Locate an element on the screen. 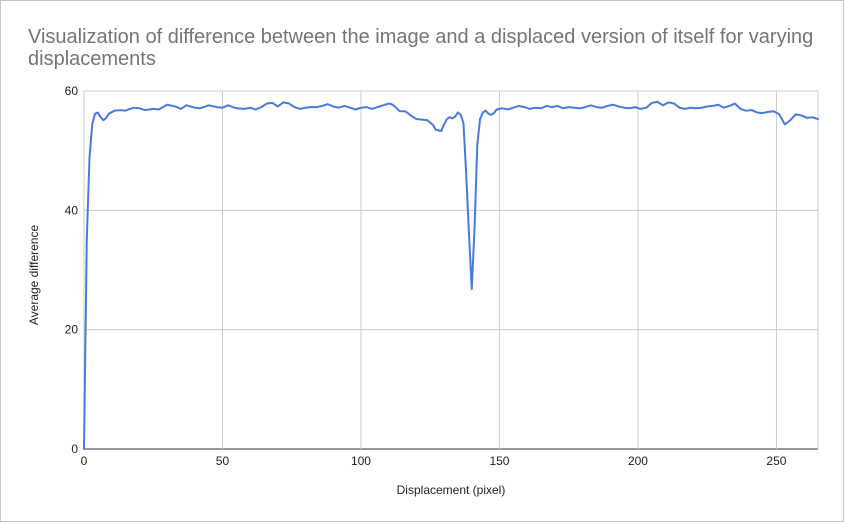  x-tick-label: 250 is located at coordinates (776, 461).